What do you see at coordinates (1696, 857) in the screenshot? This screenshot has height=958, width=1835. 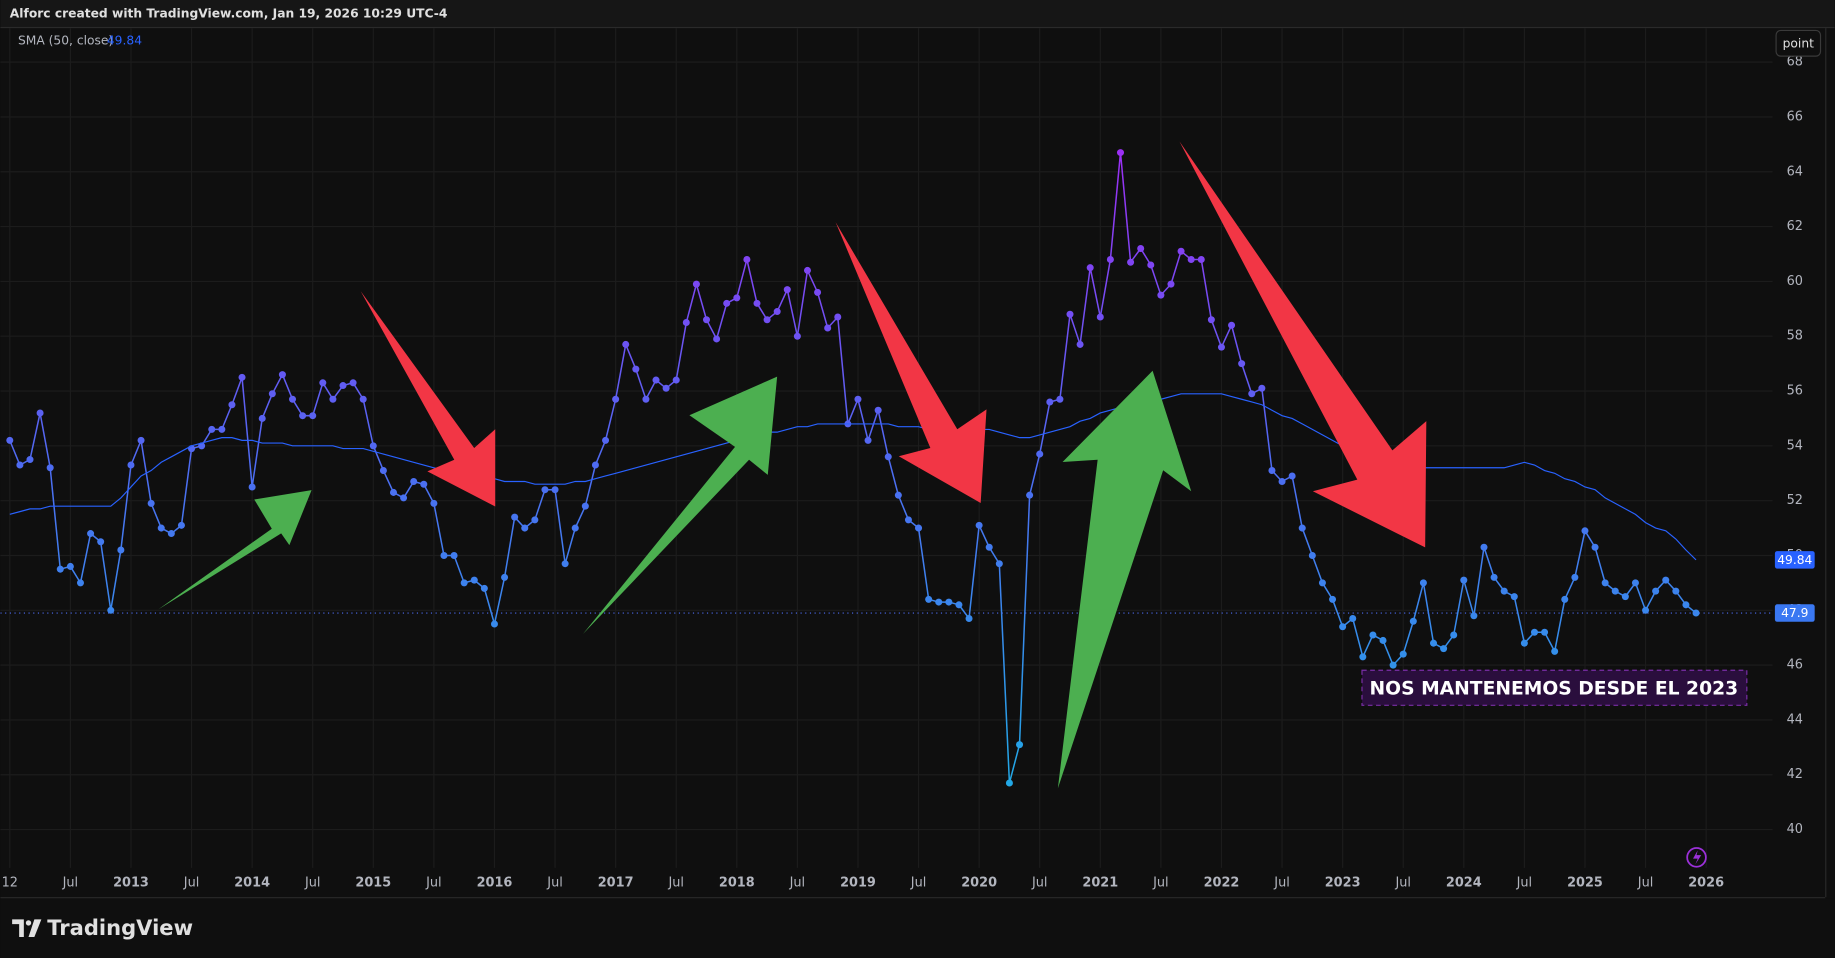 I see `alert-icon` at bounding box center [1696, 857].